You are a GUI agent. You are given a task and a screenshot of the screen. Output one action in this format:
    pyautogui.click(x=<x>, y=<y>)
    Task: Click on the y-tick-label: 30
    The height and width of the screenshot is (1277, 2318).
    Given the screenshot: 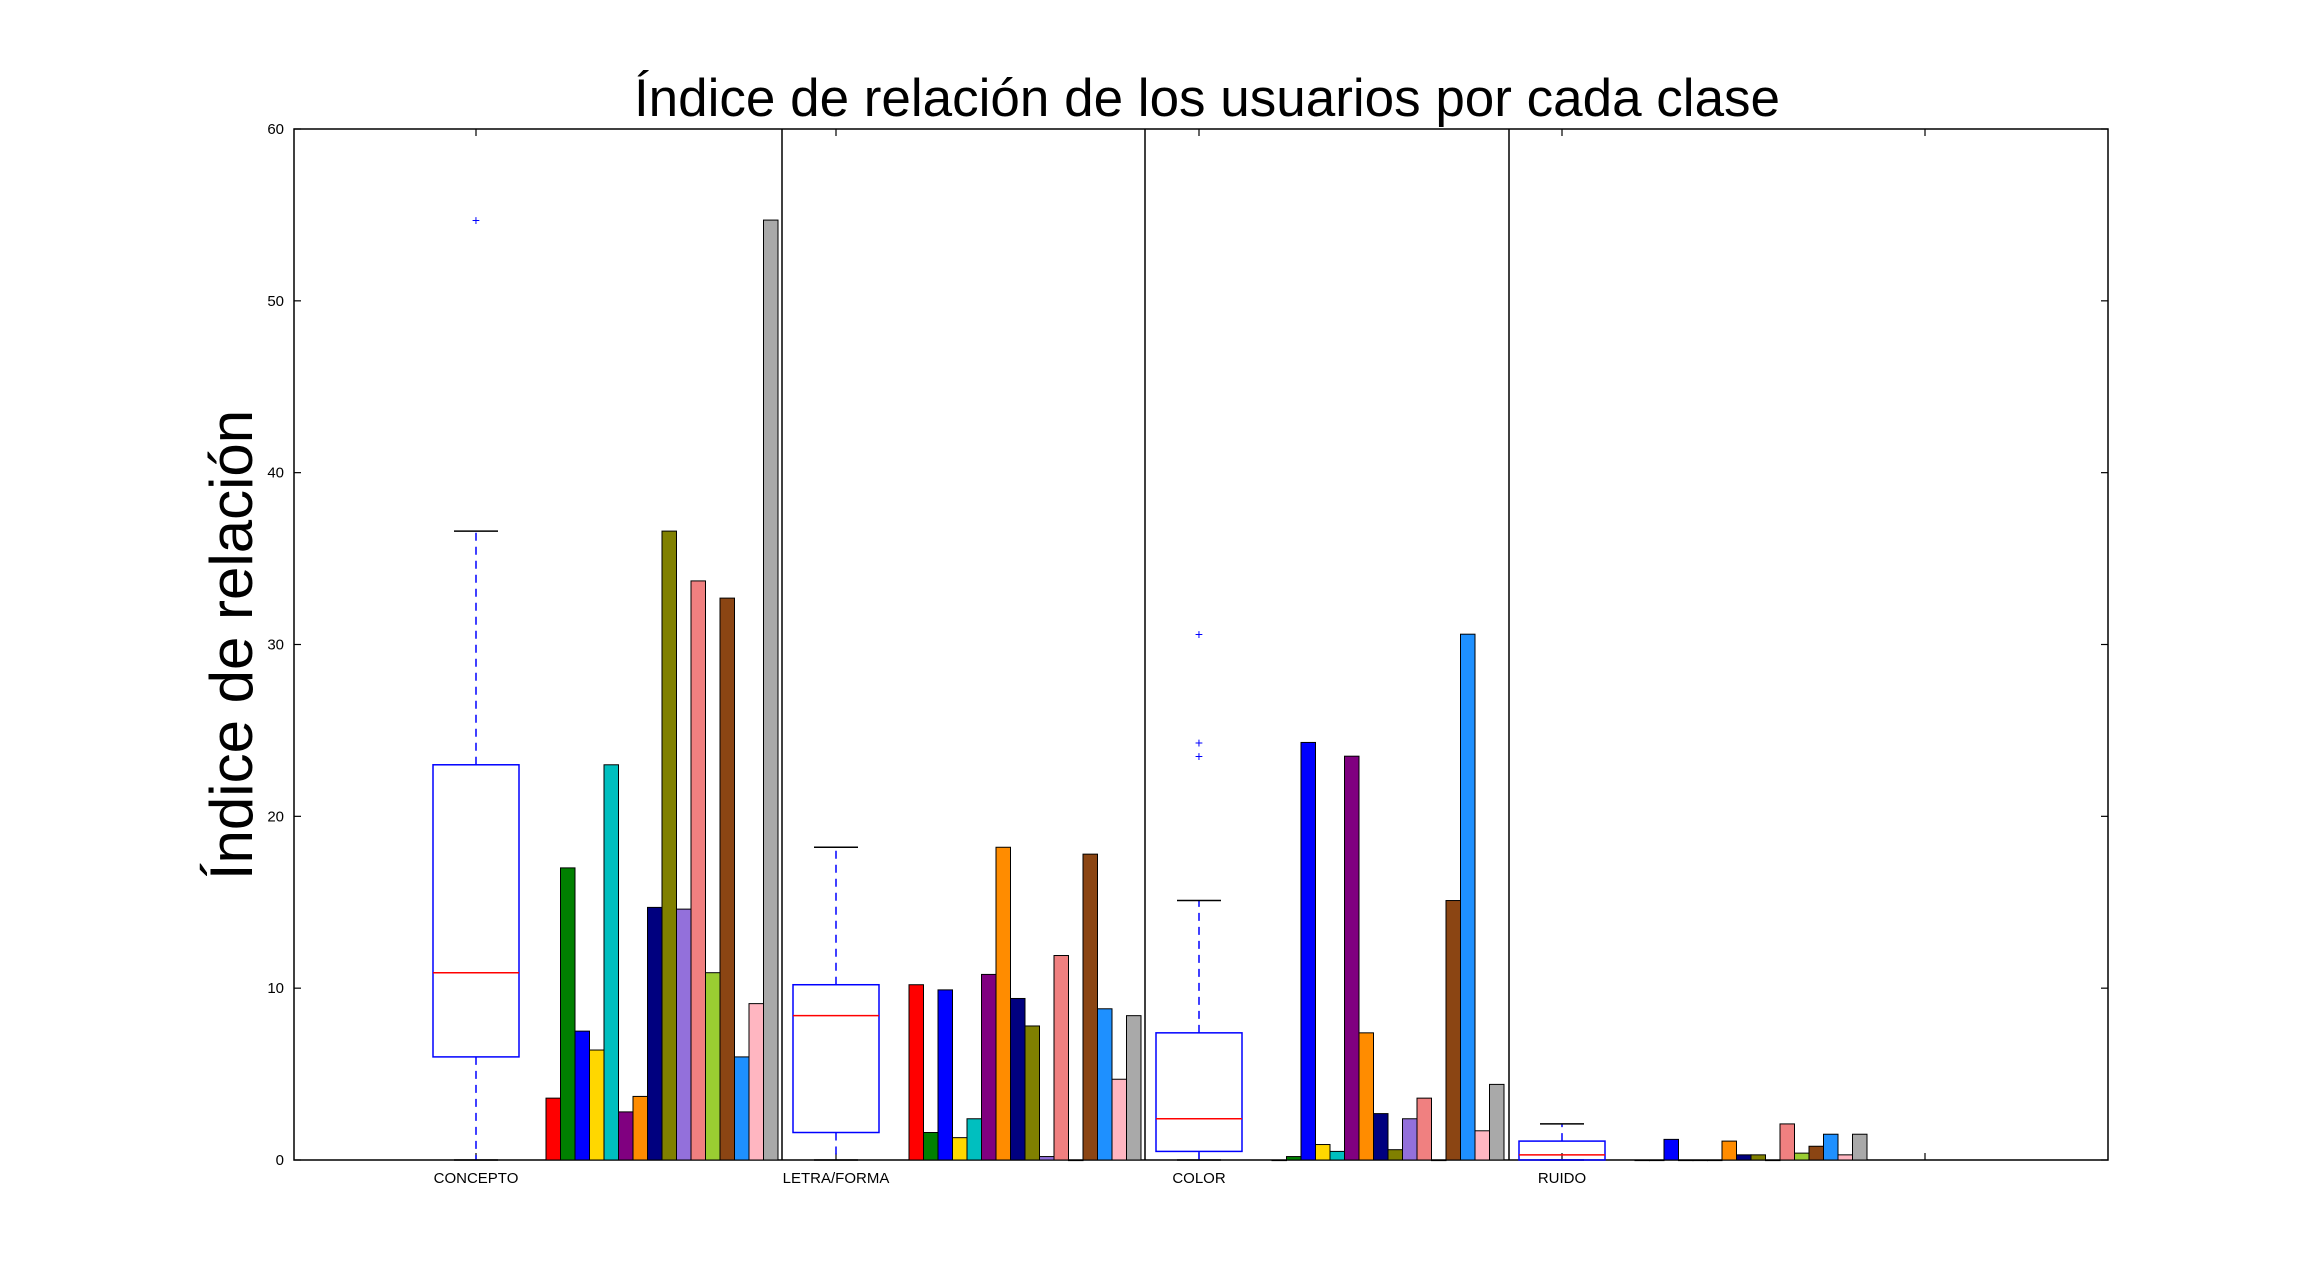 What is the action you would take?
    pyautogui.click(x=275, y=645)
    